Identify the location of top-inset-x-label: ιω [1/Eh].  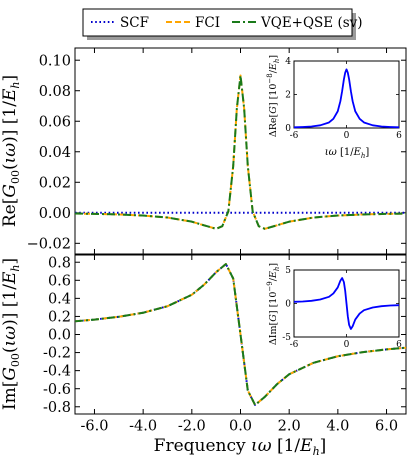
(347, 153).